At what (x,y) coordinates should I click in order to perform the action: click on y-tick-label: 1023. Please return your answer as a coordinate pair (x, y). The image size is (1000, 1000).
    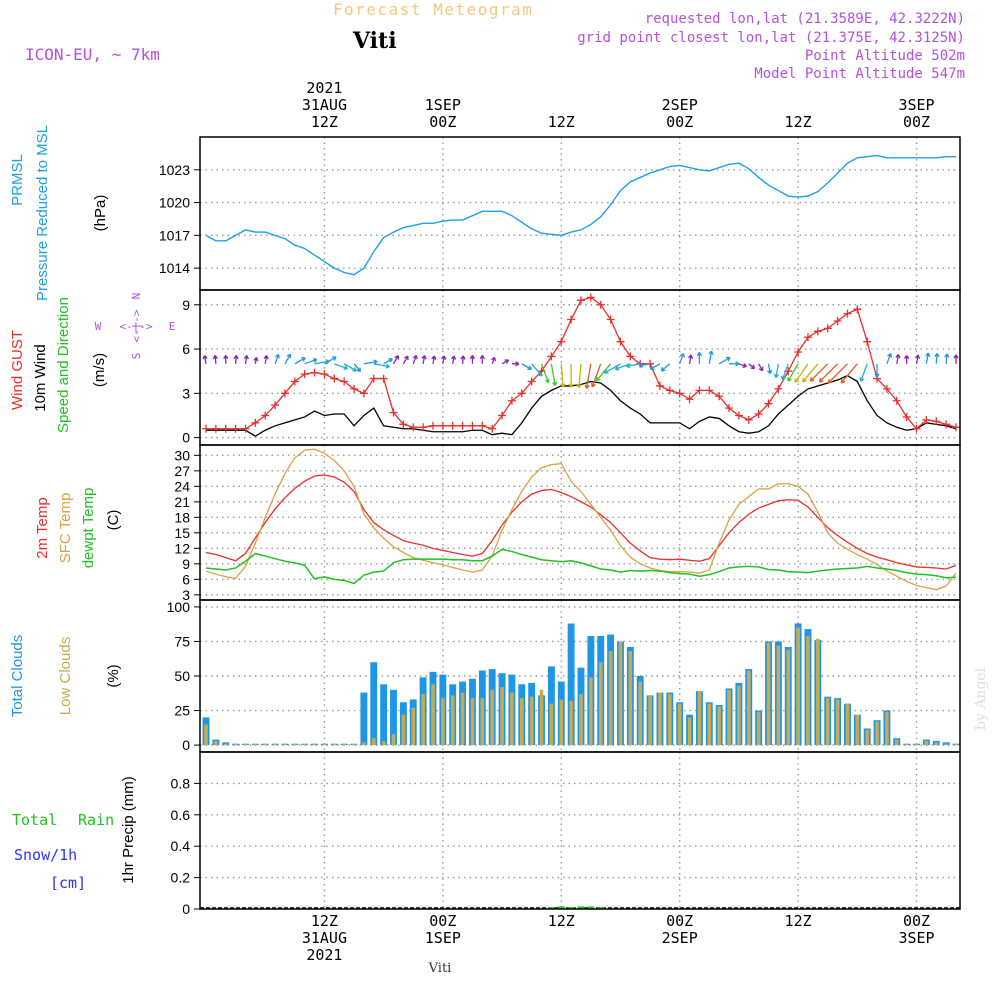
    Looking at the image, I should click on (174, 170).